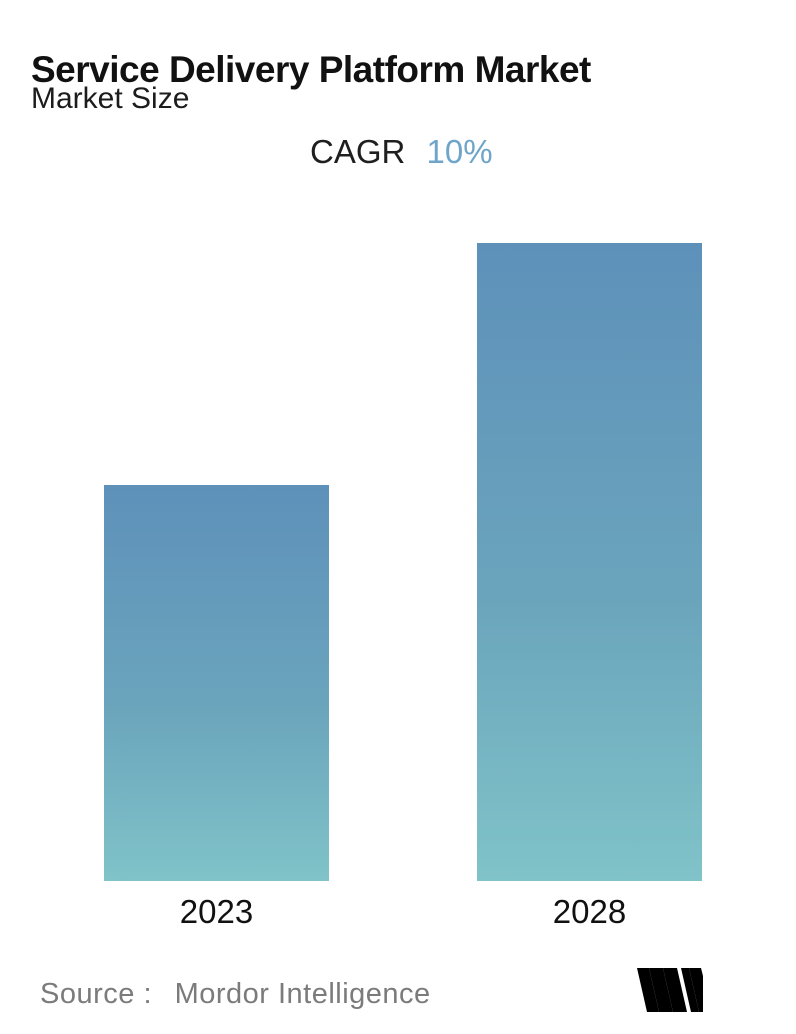 This screenshot has width=796, height=1034. Describe the element at coordinates (459, 151) in the screenshot. I see `cagr-value: 10%` at that location.